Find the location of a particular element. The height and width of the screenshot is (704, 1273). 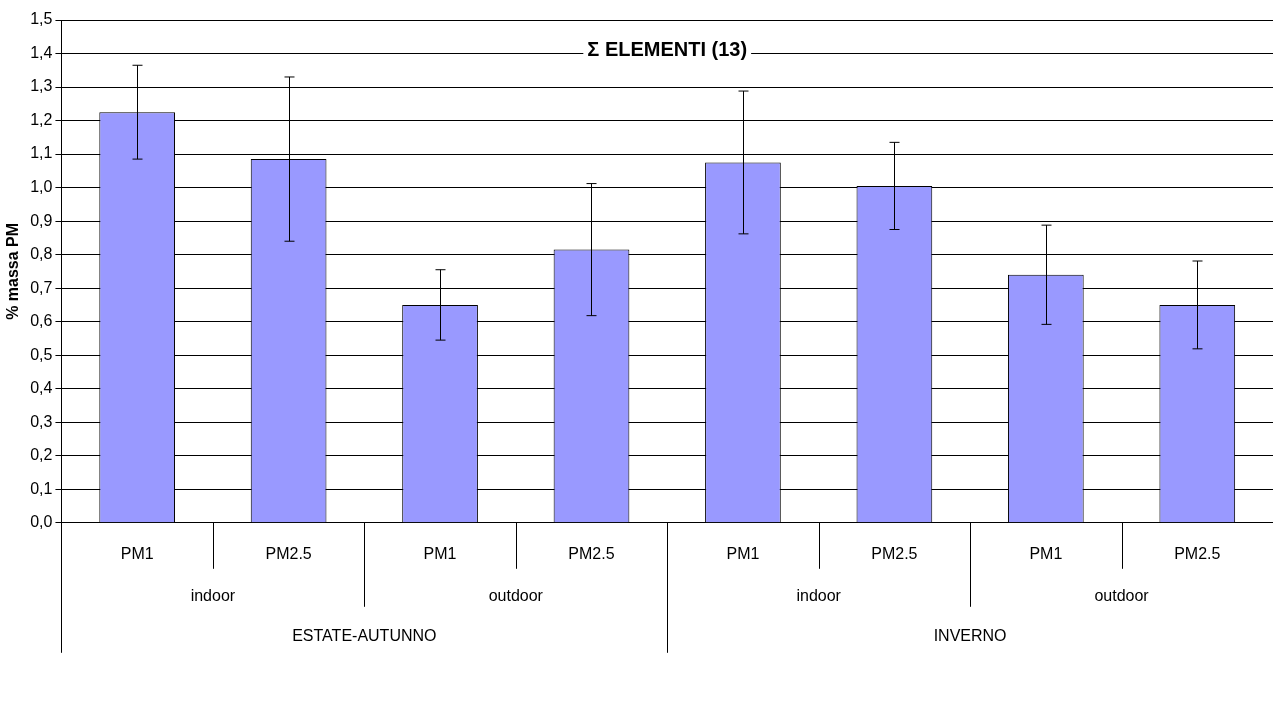

y-tick-label: 0,2 is located at coordinates (41, 455).